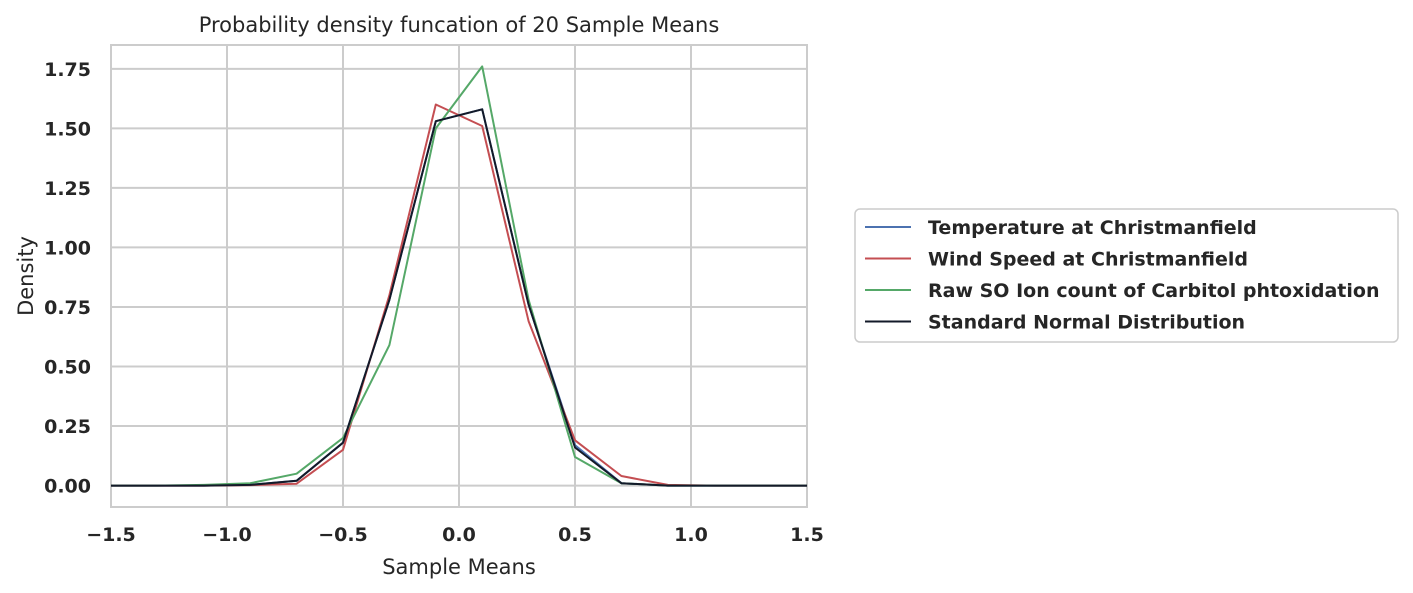 Image resolution: width=1413 pixels, height=593 pixels. Describe the element at coordinates (111, 535) in the screenshot. I see `x-tick-label: −1.5` at that location.